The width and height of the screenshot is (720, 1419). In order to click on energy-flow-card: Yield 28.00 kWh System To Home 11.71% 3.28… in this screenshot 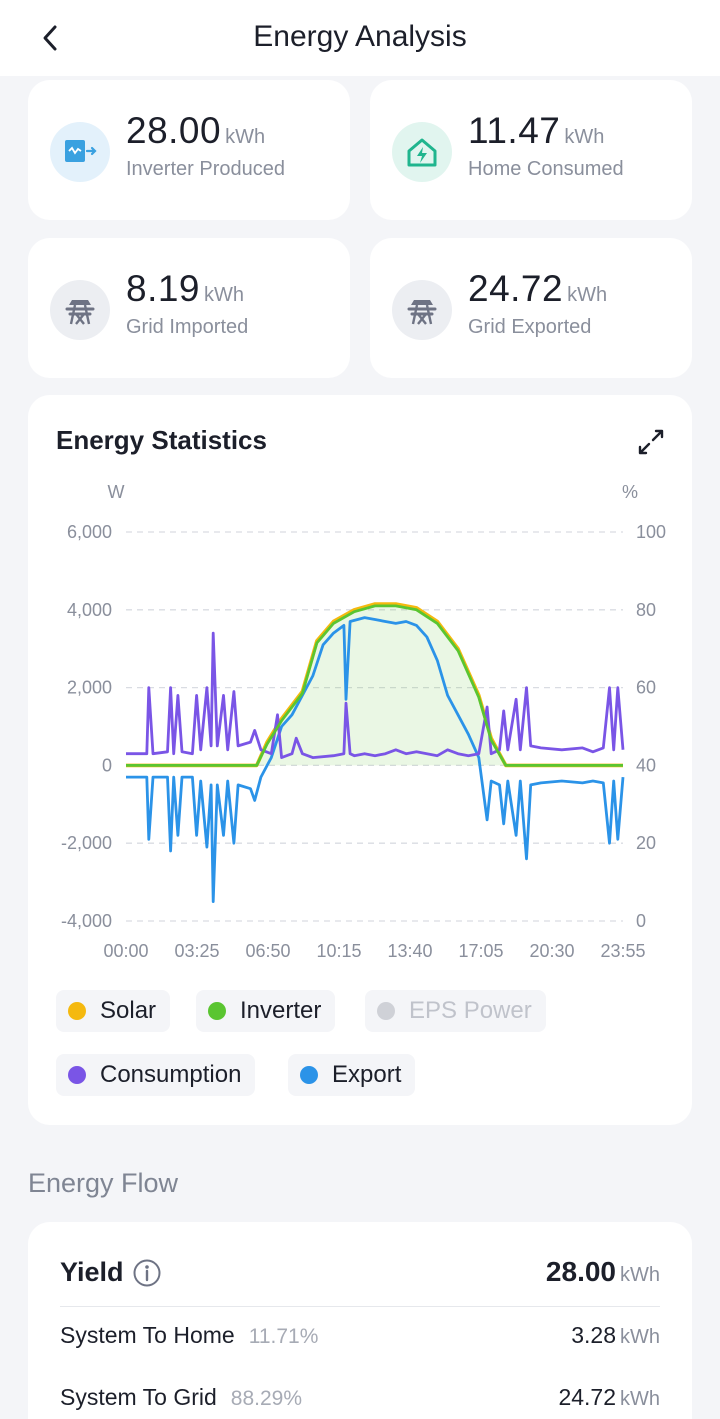, I will do `click(360, 1320)`.